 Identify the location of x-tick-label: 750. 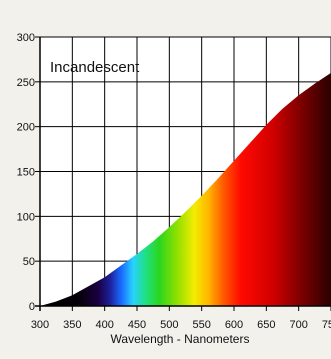
(326, 325).